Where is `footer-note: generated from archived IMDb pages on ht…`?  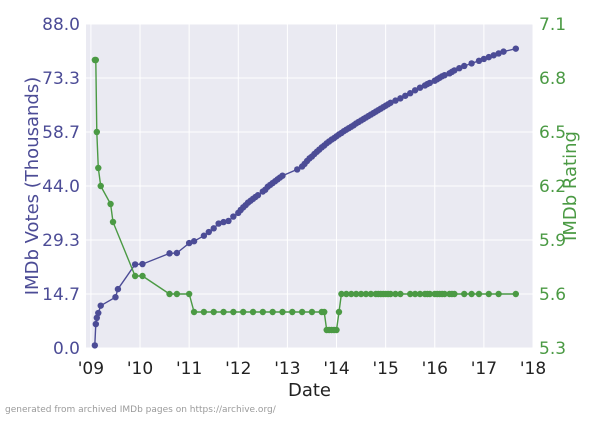 footer-note: generated from archived IMDb pages on ht… is located at coordinates (140, 410).